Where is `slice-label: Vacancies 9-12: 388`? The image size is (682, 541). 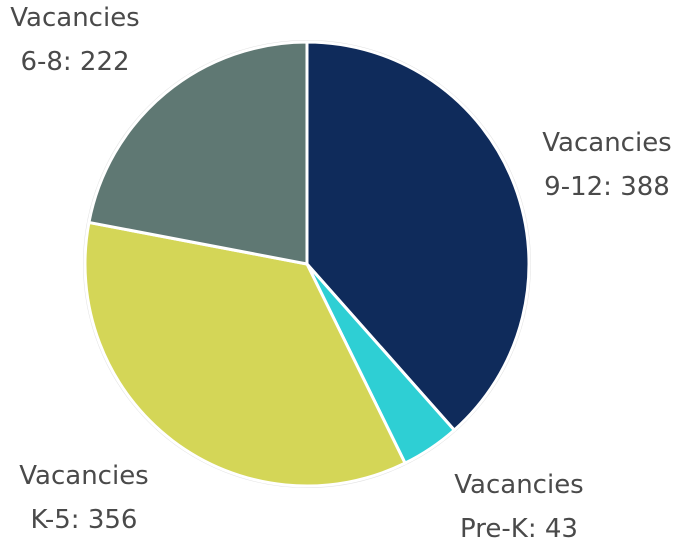
slice-label: Vacancies 9-12: 388 is located at coordinates (606, 165).